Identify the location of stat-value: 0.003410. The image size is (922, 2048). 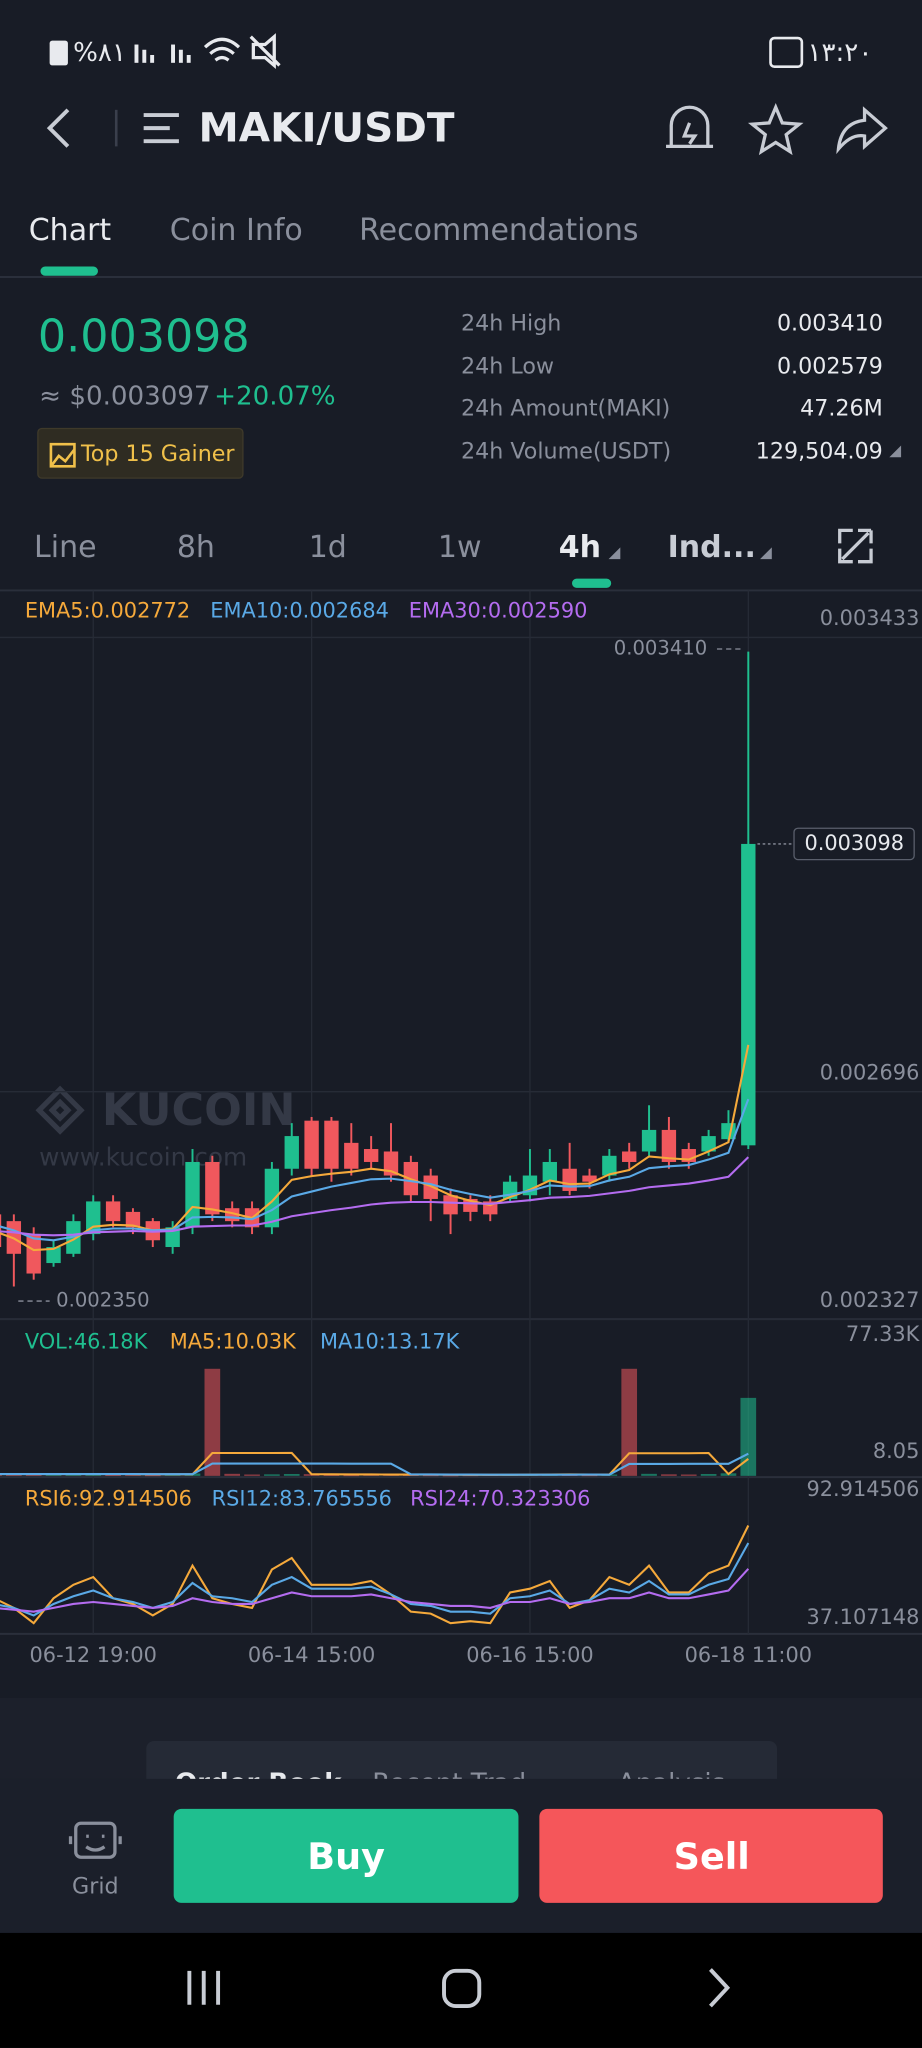
(830, 324).